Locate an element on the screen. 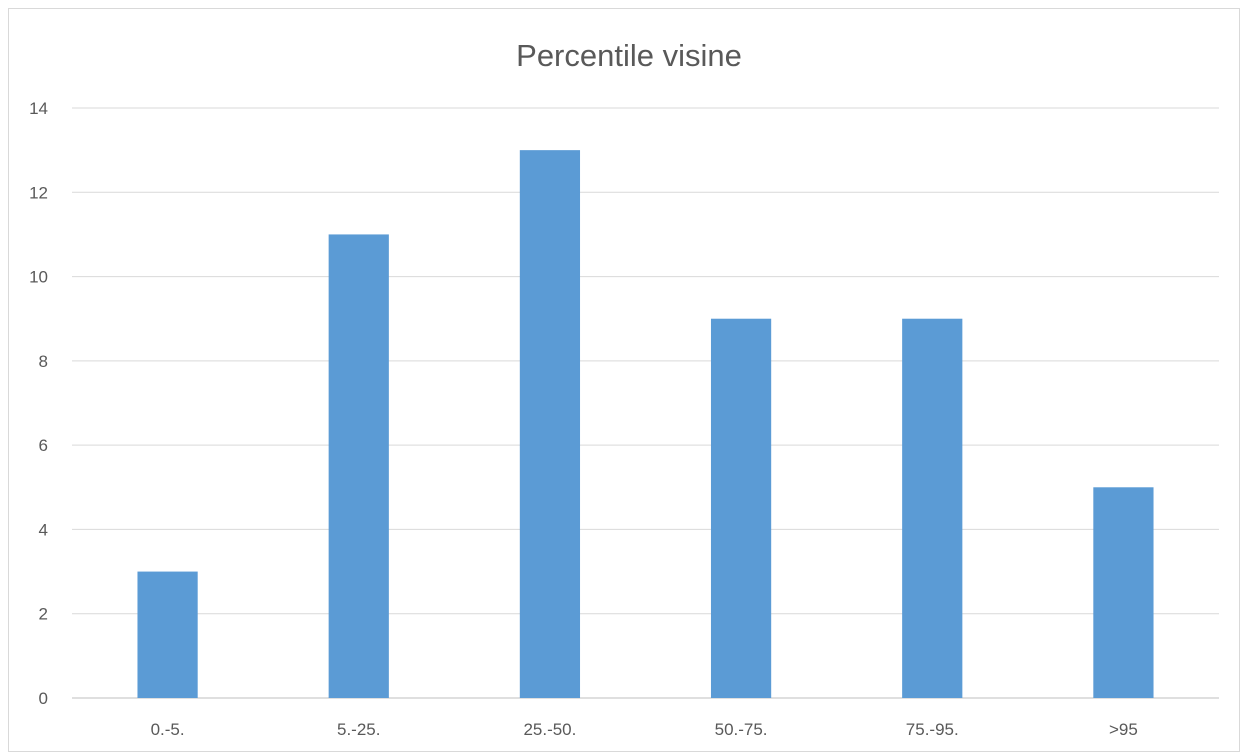 This screenshot has width=1243, height=755. y-tick-label: 0 is located at coordinates (43, 698).